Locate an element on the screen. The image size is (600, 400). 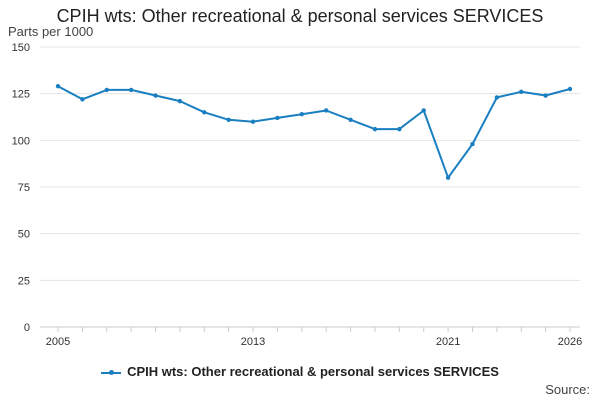
x-tick-label: 2026 is located at coordinates (570, 342).